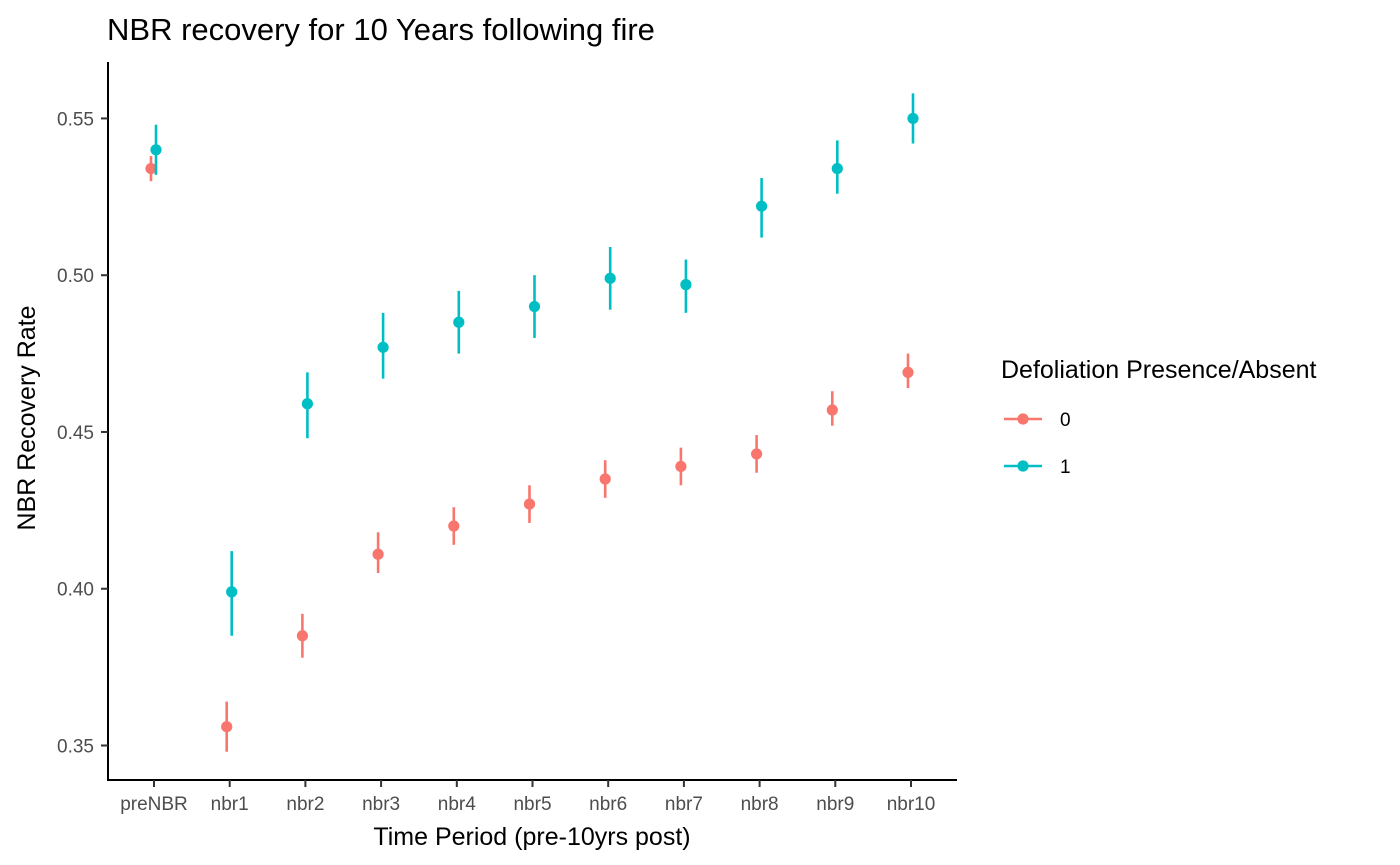 This screenshot has width=1400, height=865. Describe the element at coordinates (1037, 420) in the screenshot. I see `legend-item-0: 0` at that location.